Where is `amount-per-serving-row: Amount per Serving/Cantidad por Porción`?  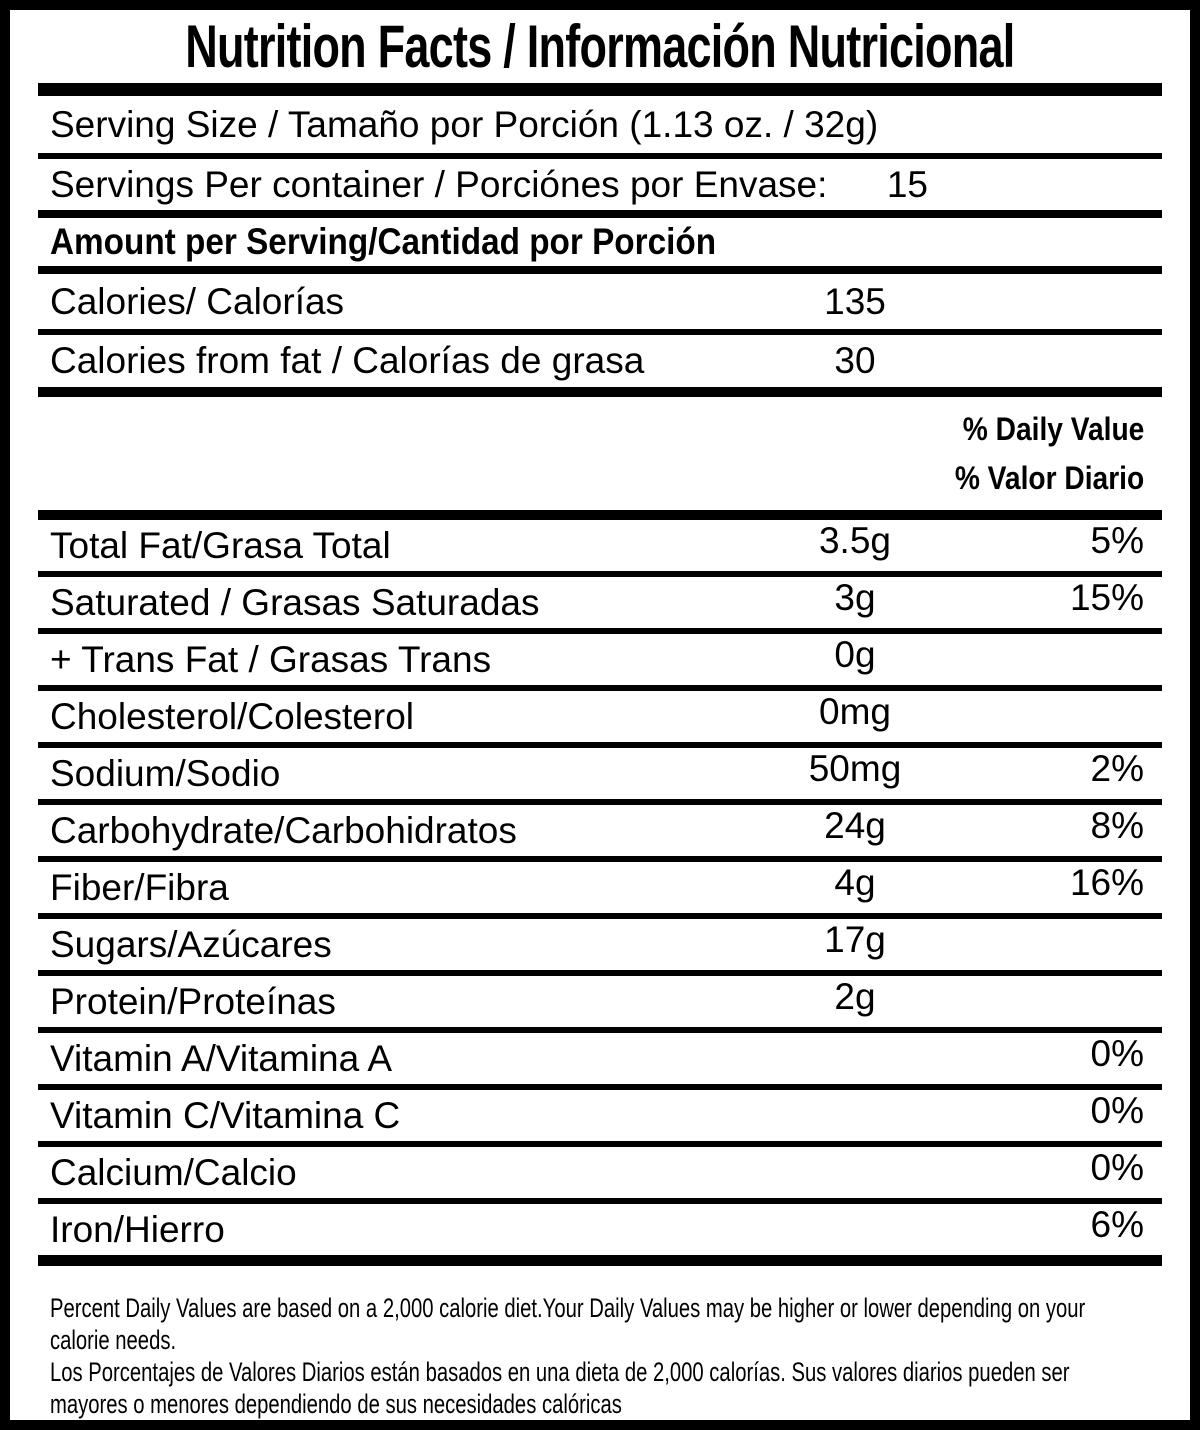
amount-per-serving-row: Amount per Serving/Cantidad por Porción is located at coordinates (600, 242).